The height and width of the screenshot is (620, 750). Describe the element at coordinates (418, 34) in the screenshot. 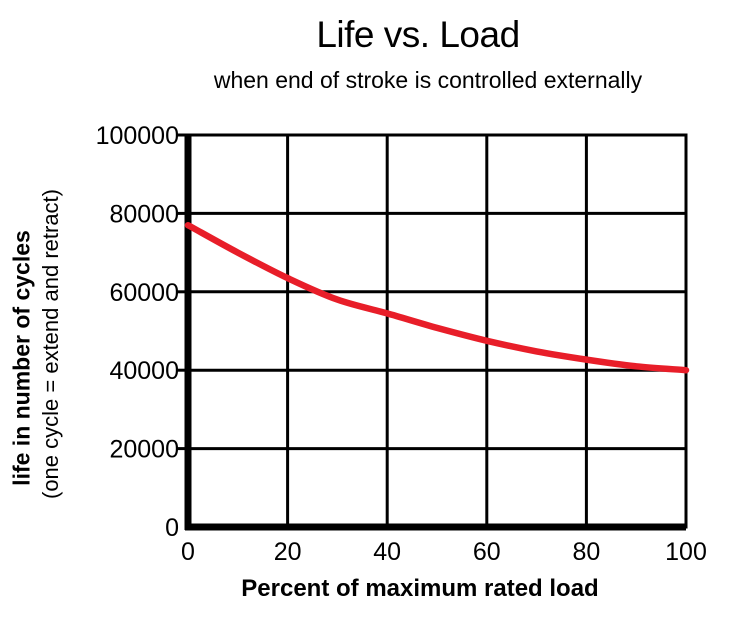

I see `chart-title: Life vs. Load` at that location.